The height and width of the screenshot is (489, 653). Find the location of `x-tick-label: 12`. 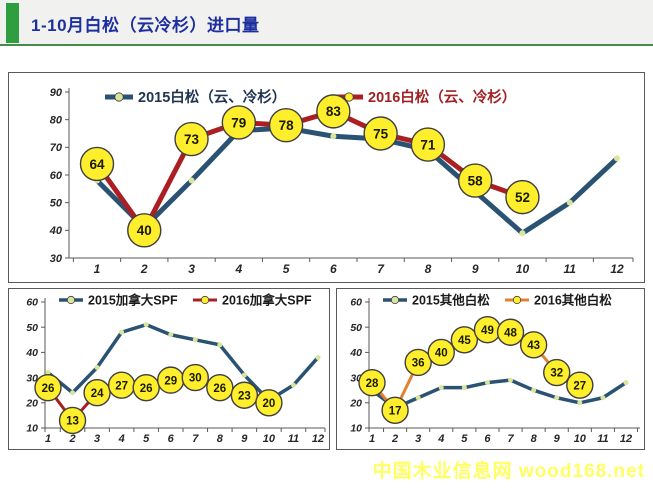

x-tick-label: 12 is located at coordinates (626, 439).